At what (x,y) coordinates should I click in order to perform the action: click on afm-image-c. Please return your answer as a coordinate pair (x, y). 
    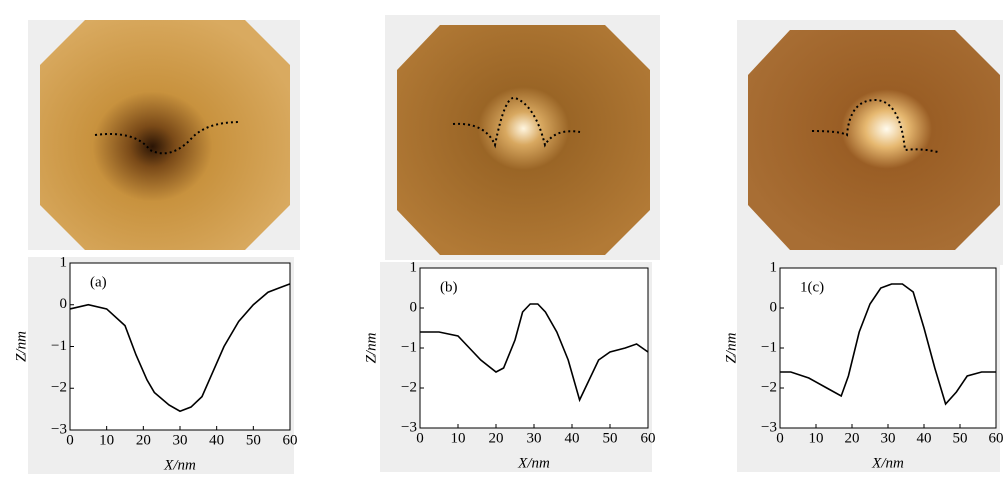
    Looking at the image, I should click on (874, 140).